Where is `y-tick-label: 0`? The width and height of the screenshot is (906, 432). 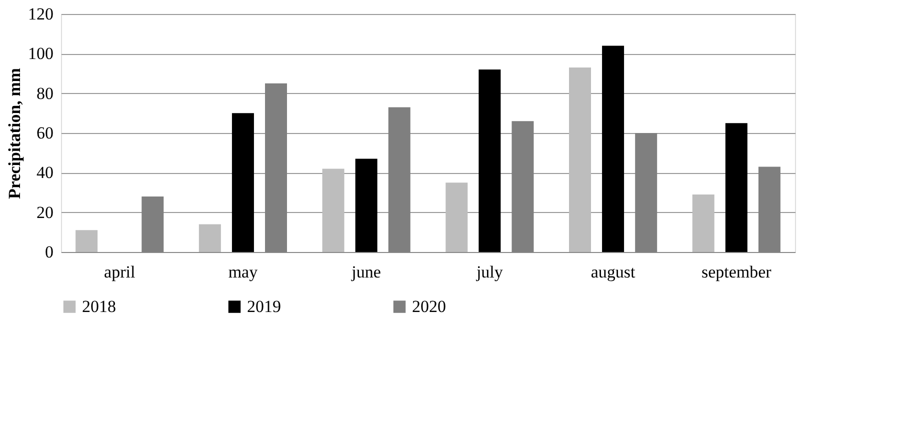 y-tick-label: 0 is located at coordinates (49, 252).